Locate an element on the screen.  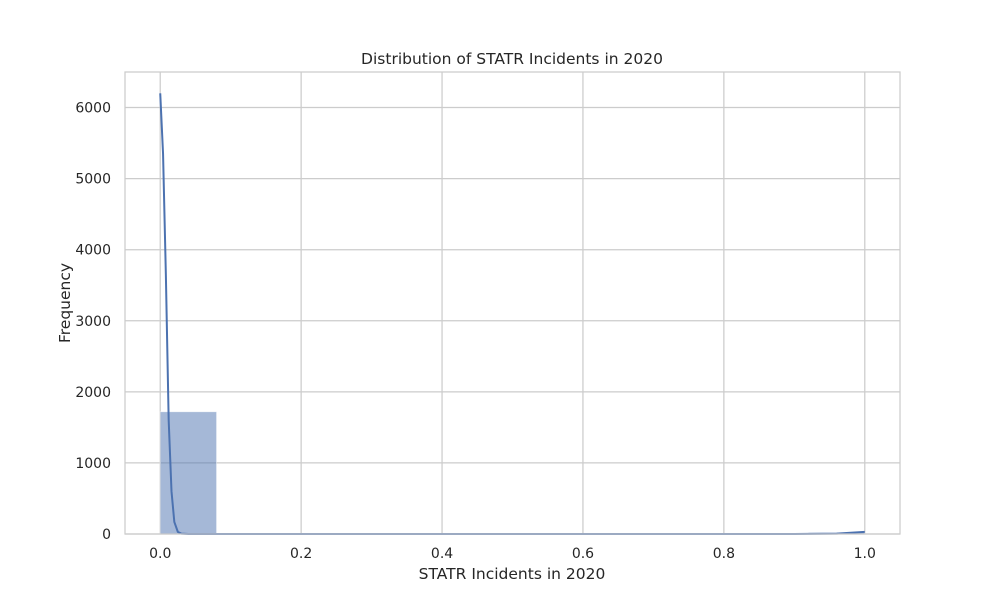
x-tick-label: 0.8 is located at coordinates (724, 554).